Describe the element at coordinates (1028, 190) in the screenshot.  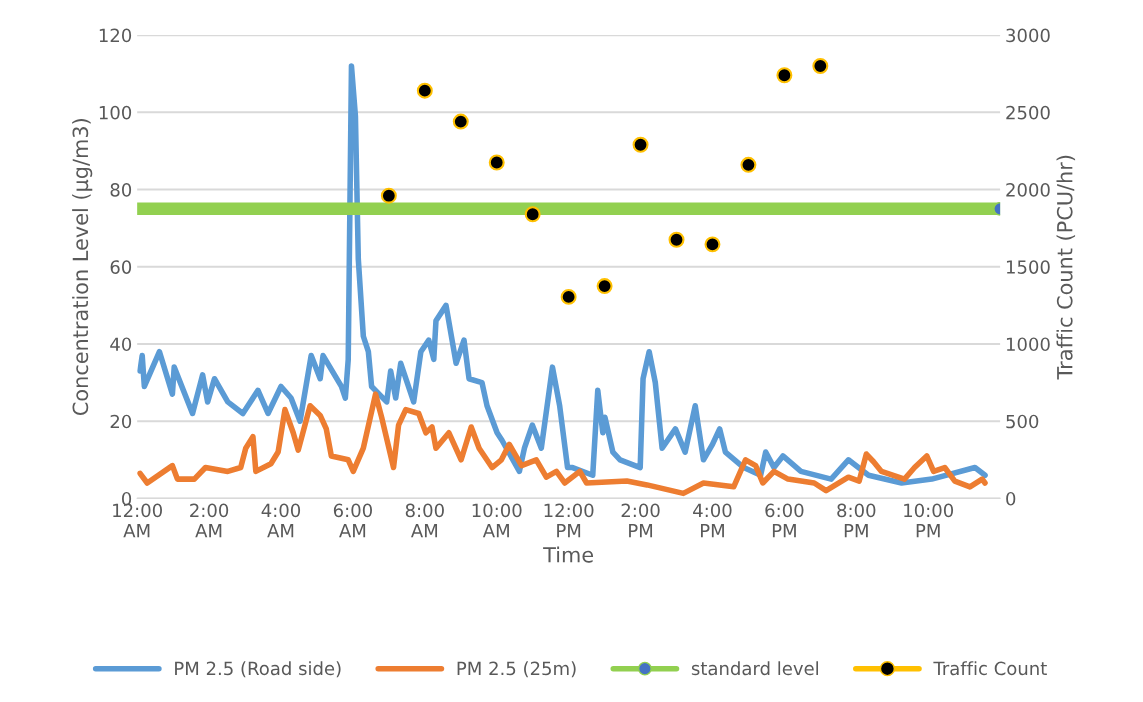
I see `y2-tick-label: 2000` at that location.